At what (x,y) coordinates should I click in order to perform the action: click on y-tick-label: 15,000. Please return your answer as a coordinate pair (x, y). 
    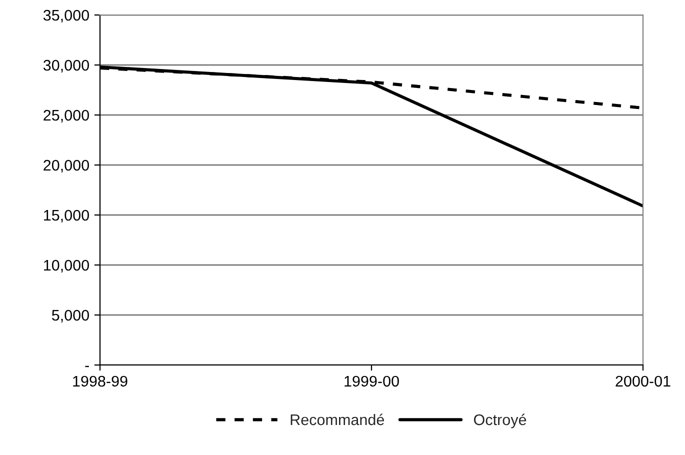
    Looking at the image, I should click on (66, 216).